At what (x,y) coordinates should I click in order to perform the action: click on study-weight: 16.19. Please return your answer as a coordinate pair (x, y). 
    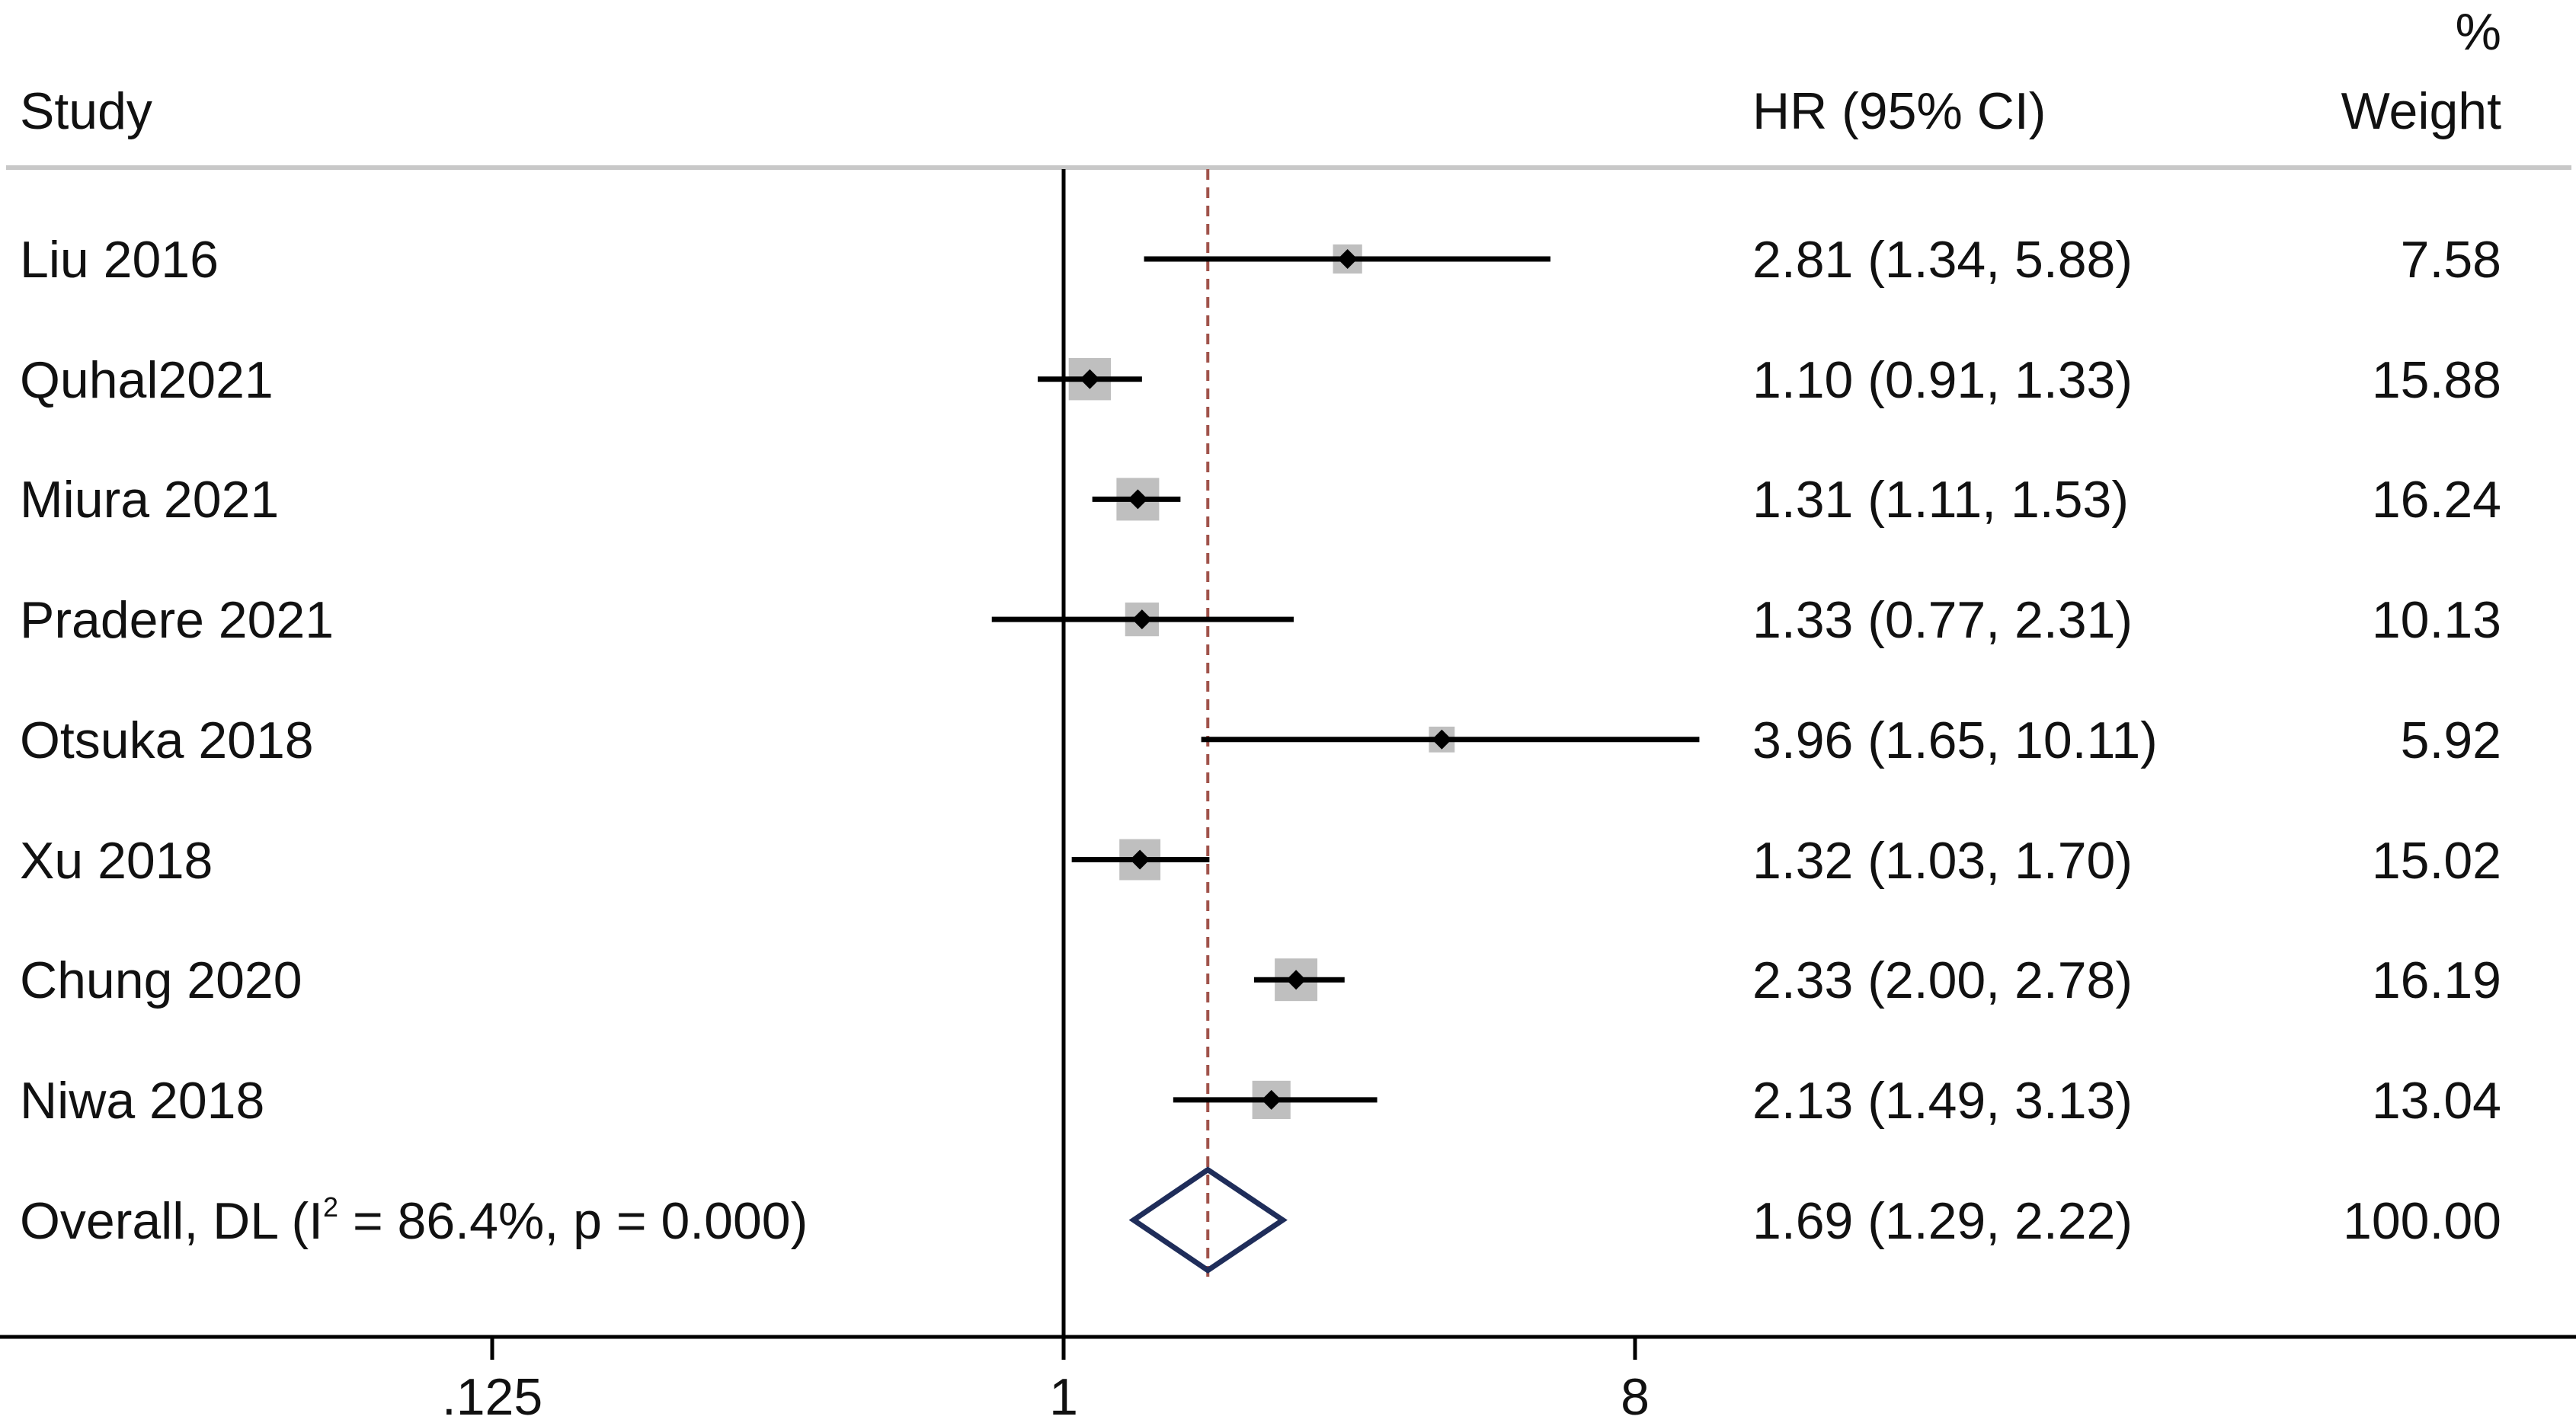
    Looking at the image, I should click on (2436, 980).